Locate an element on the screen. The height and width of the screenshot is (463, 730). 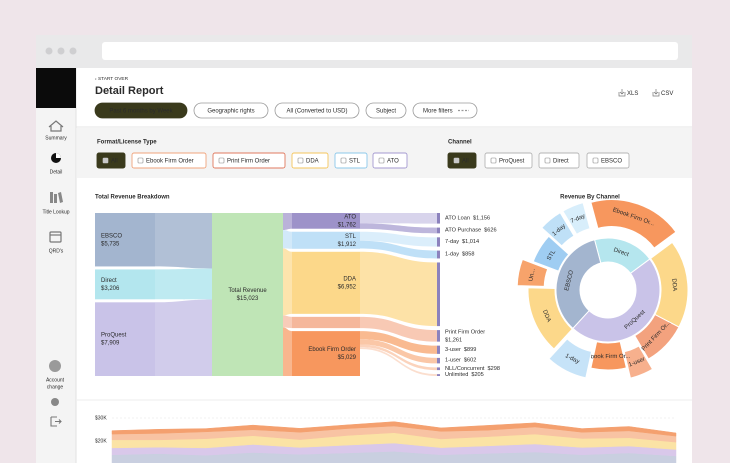
sankey-node-value: $1,762 is located at coordinates (347, 225).